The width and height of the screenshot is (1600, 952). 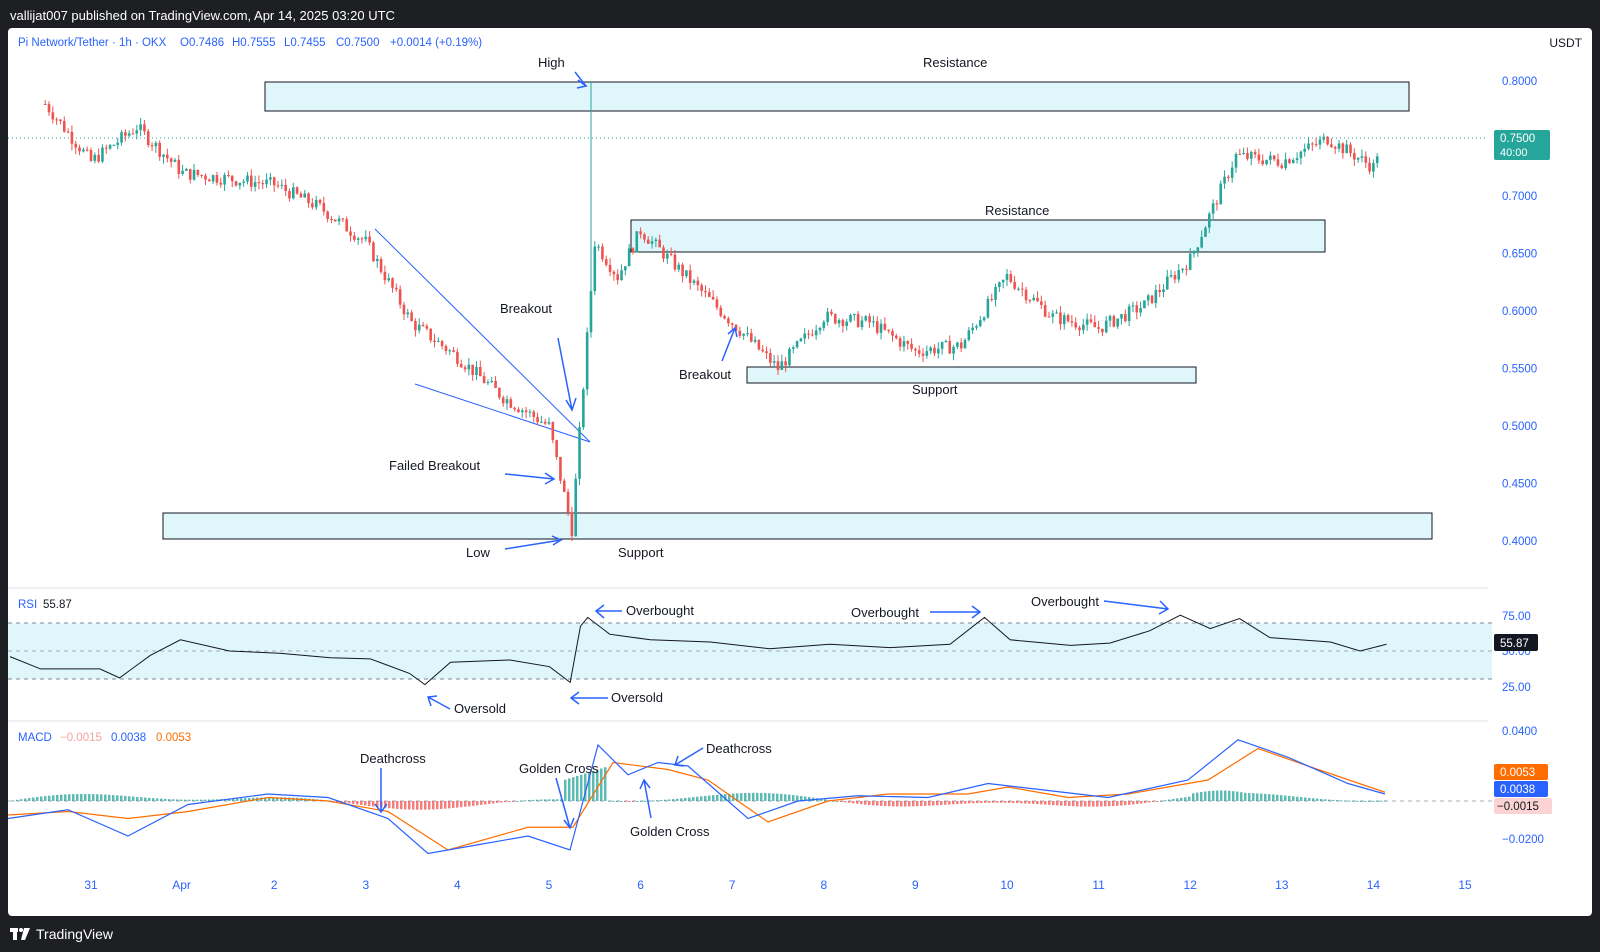 What do you see at coordinates (971, 375) in the screenshot?
I see `support-zone-mid` at bounding box center [971, 375].